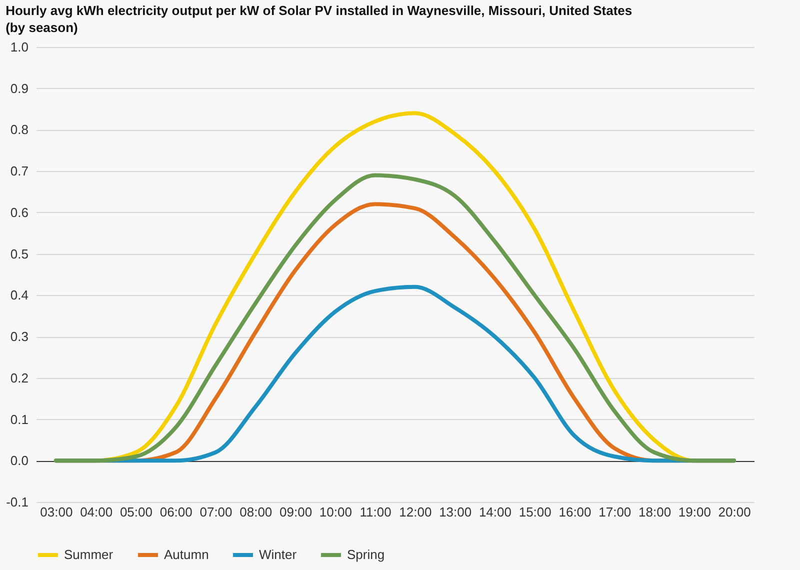  I want to click on y-tick-label: 0.9, so click(19, 88).